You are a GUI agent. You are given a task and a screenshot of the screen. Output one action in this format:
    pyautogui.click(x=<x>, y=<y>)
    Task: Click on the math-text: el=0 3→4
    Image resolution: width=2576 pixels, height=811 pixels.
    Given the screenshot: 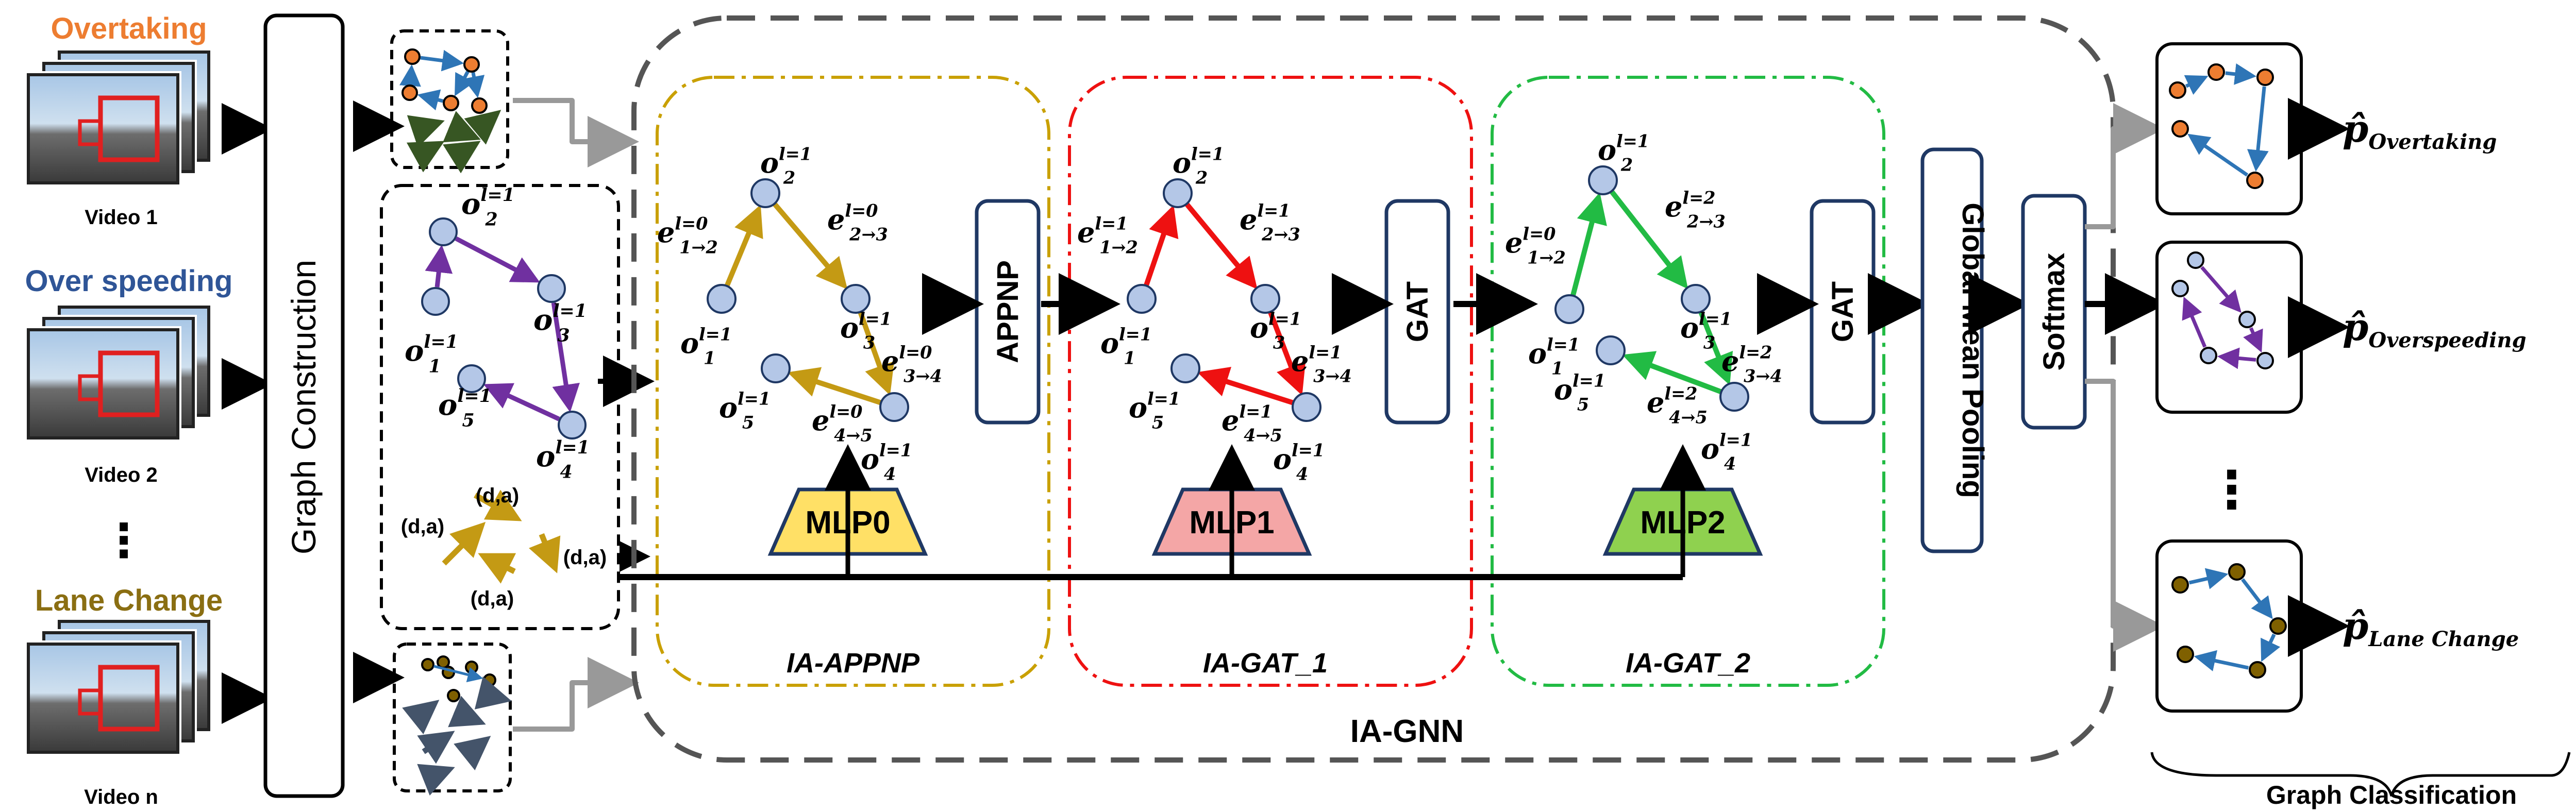 What is the action you would take?
    pyautogui.click(x=911, y=365)
    